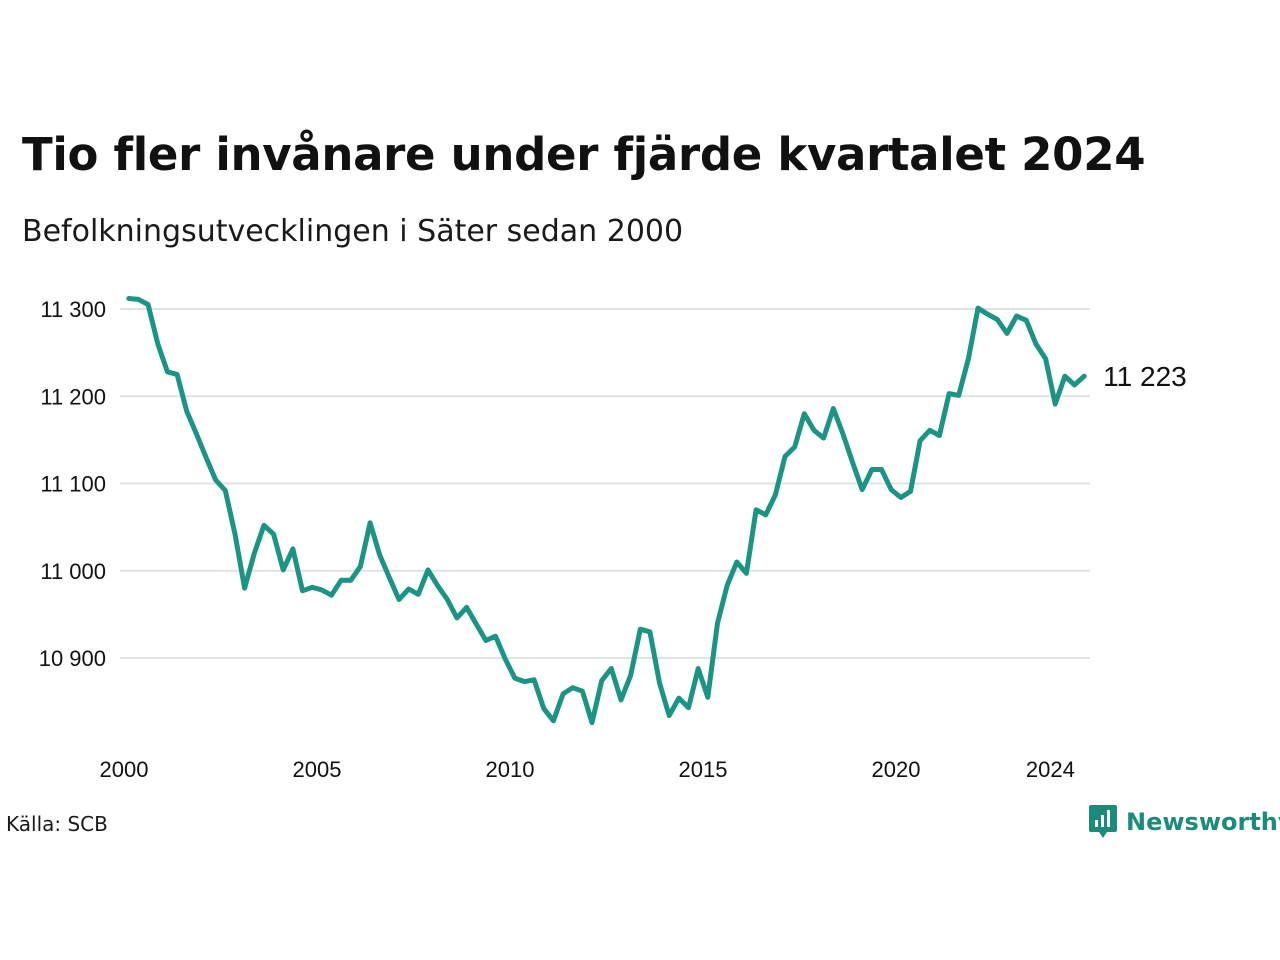  What do you see at coordinates (73, 309) in the screenshot?
I see `y-tick-label: 11 300` at bounding box center [73, 309].